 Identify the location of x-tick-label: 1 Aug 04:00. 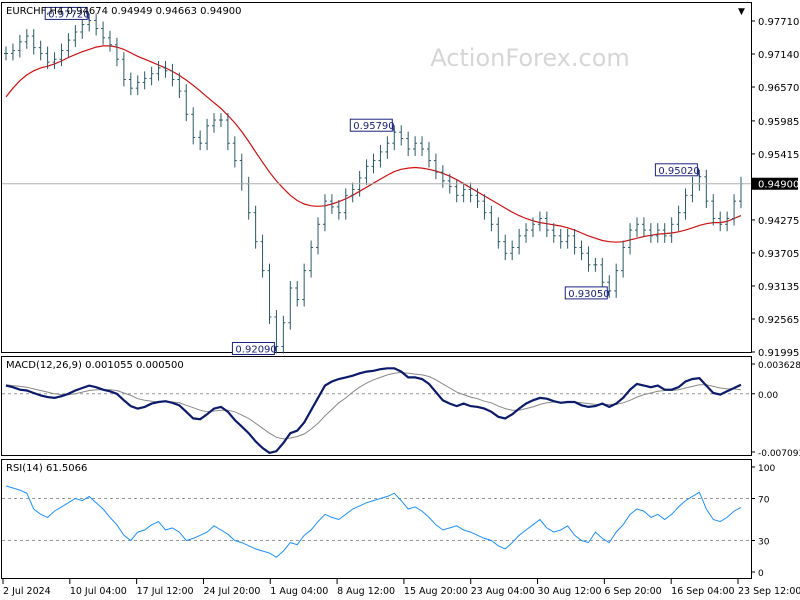
(299, 591).